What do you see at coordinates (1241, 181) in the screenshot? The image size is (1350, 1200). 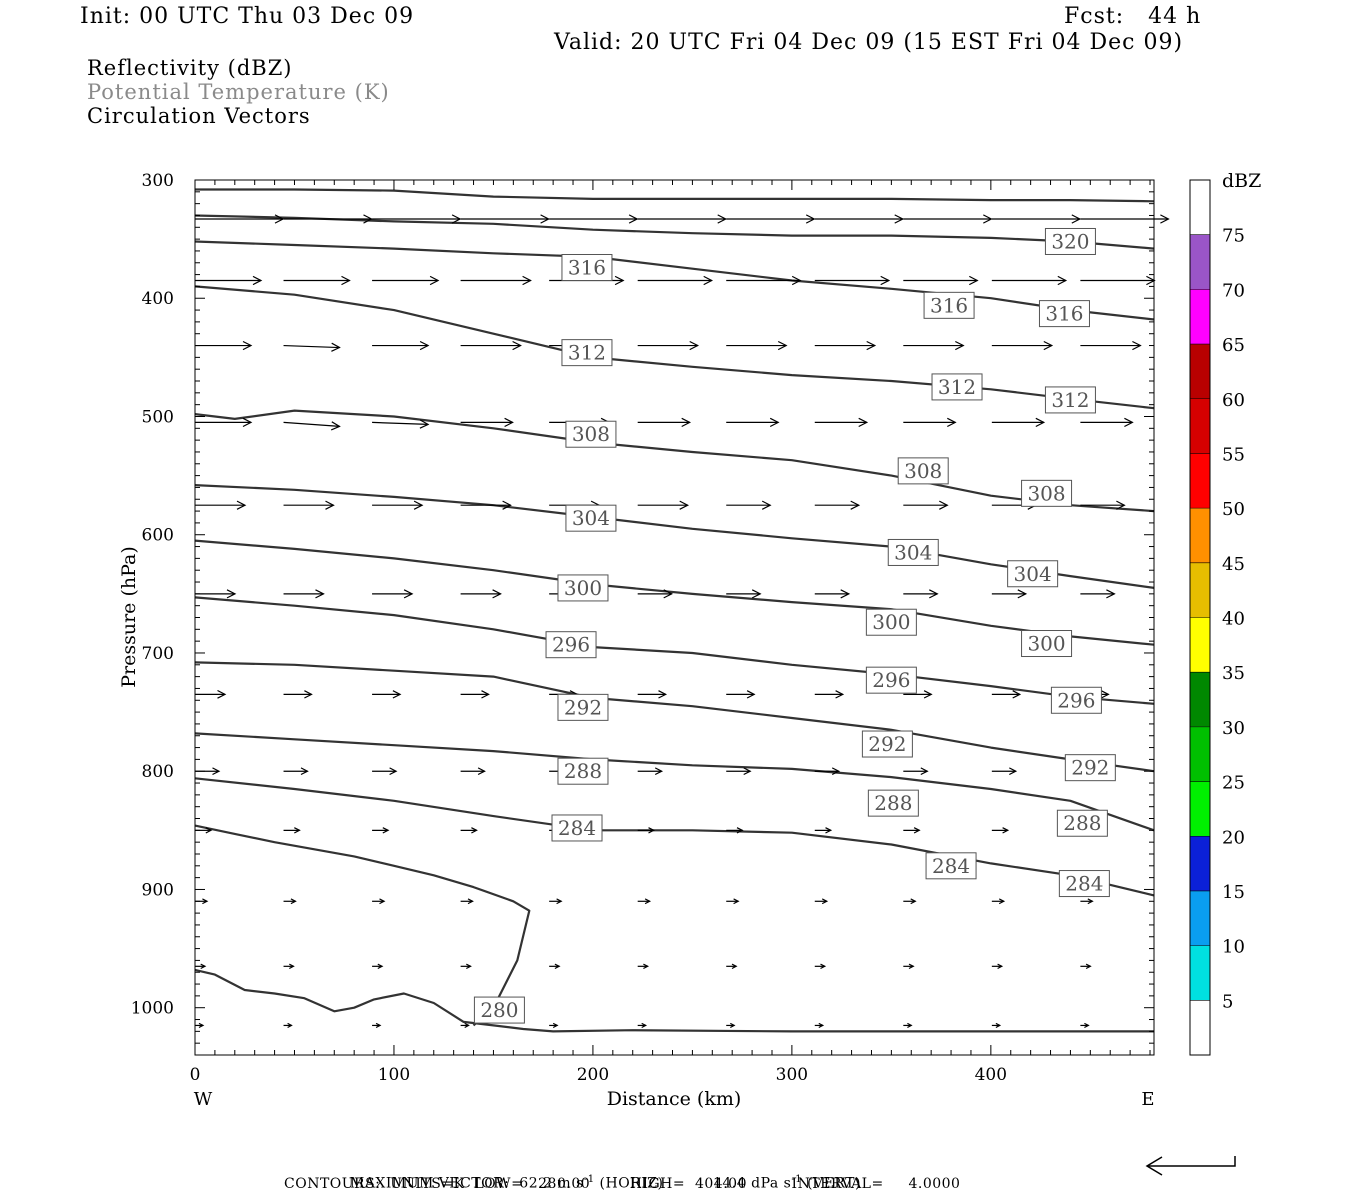 I see `colorbar-title: dBZ` at bounding box center [1241, 181].